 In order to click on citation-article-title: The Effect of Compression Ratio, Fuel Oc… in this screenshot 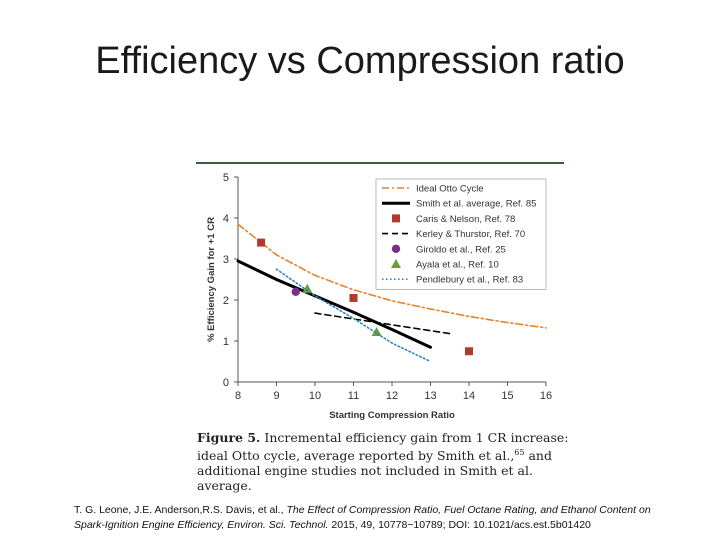, I will do `click(362, 517)`.